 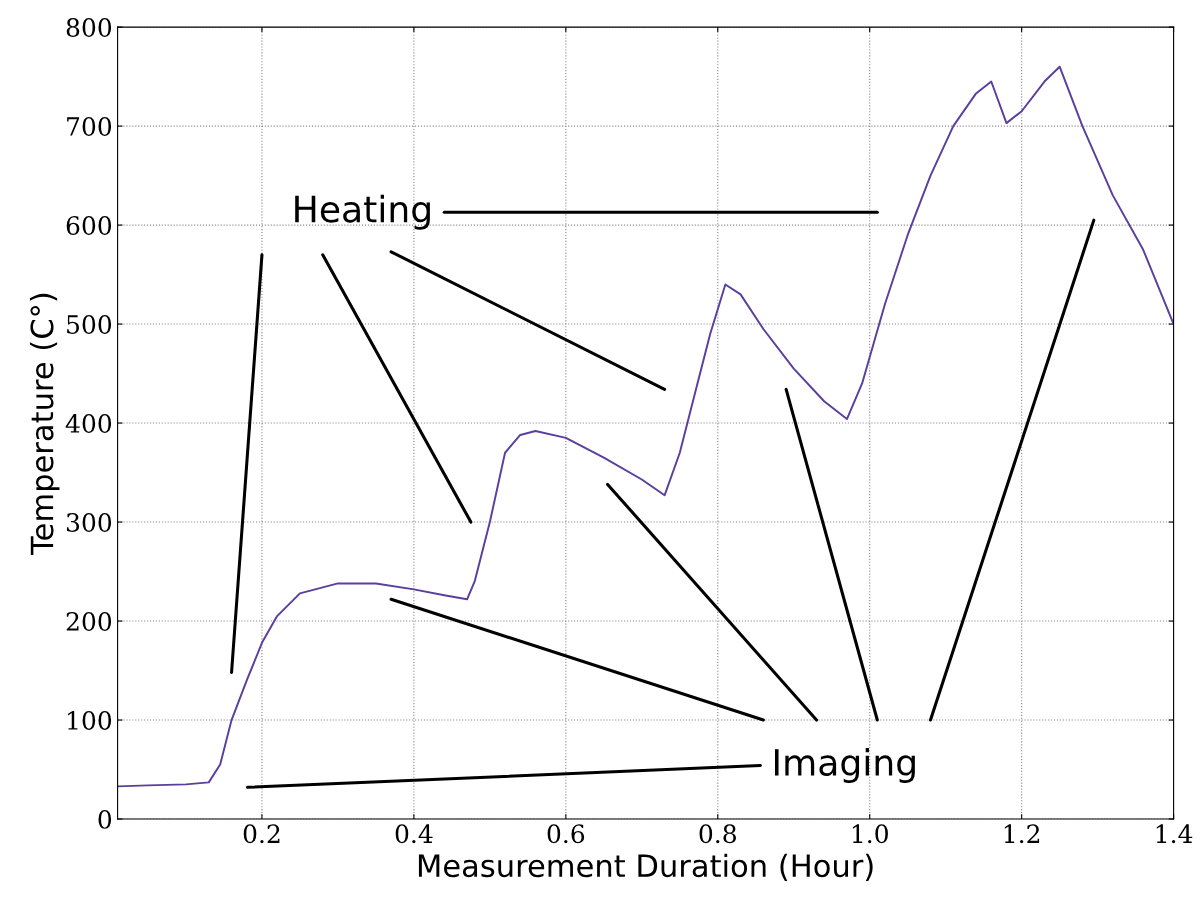 What do you see at coordinates (89, 225) in the screenshot?
I see `y-tick-label: 600` at bounding box center [89, 225].